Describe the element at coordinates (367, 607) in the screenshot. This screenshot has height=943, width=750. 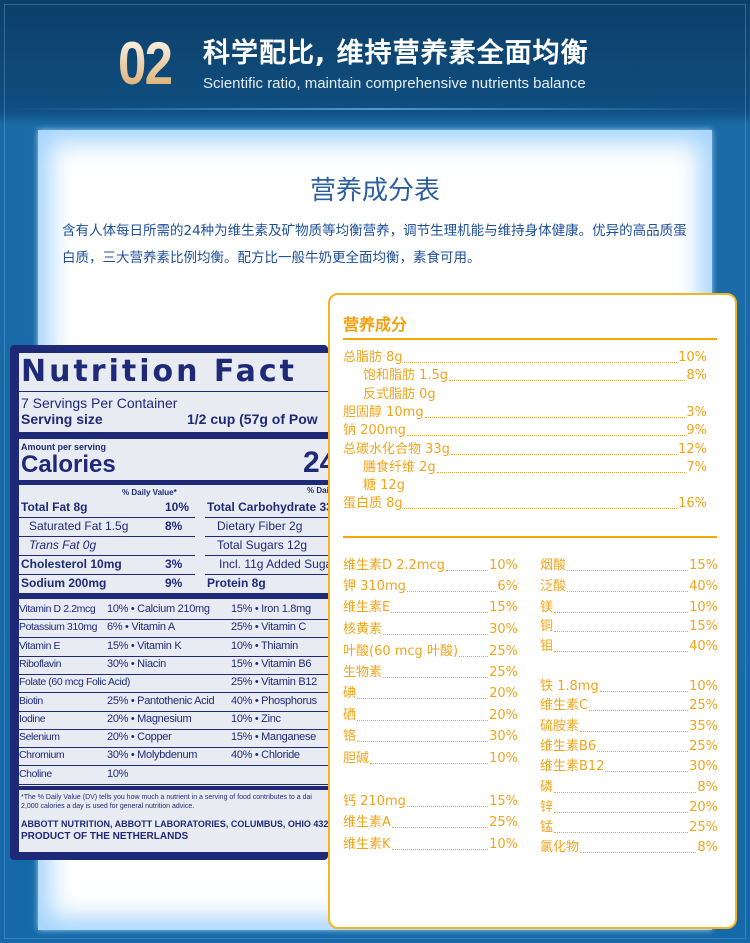
I see `nutrient-name: 维生素E` at that location.